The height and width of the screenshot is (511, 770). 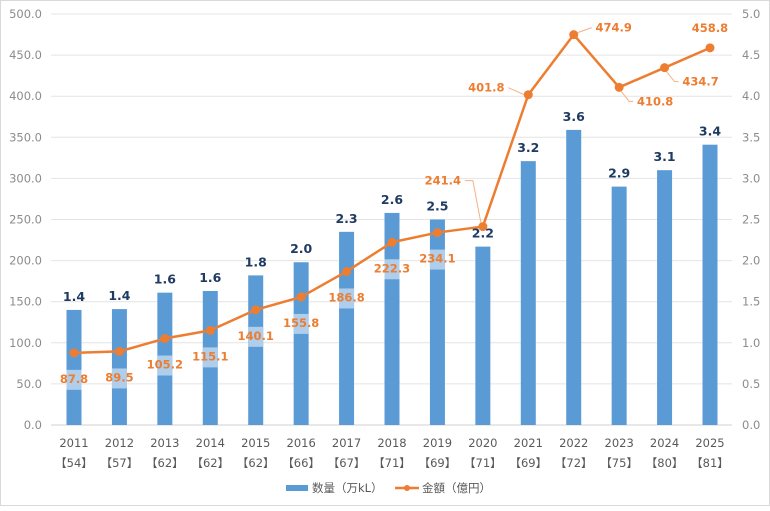 I want to click on line-value-label: 410.8, so click(x=655, y=101).